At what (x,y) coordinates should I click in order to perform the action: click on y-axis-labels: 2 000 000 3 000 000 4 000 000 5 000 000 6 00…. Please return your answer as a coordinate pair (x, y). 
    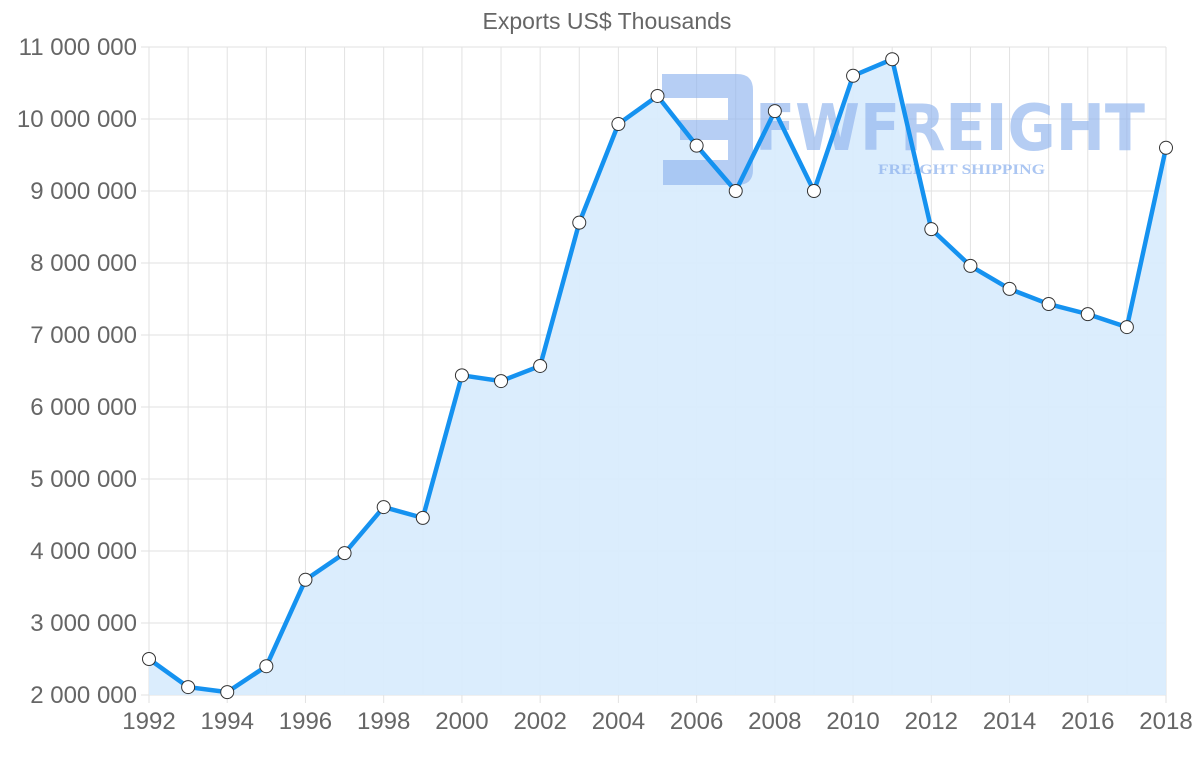
    Looking at the image, I should click on (77, 371).